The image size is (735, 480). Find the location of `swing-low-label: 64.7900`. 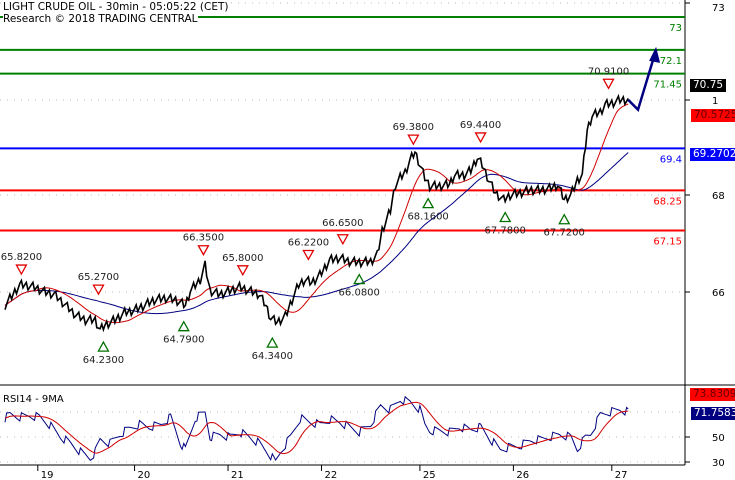

swing-low-label: 64.7900 is located at coordinates (183, 340).